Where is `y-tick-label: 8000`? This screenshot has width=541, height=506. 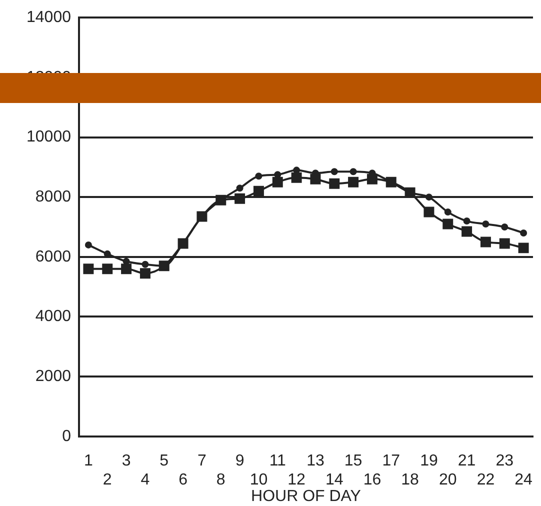
y-tick-label: 8000 is located at coordinates (53, 197).